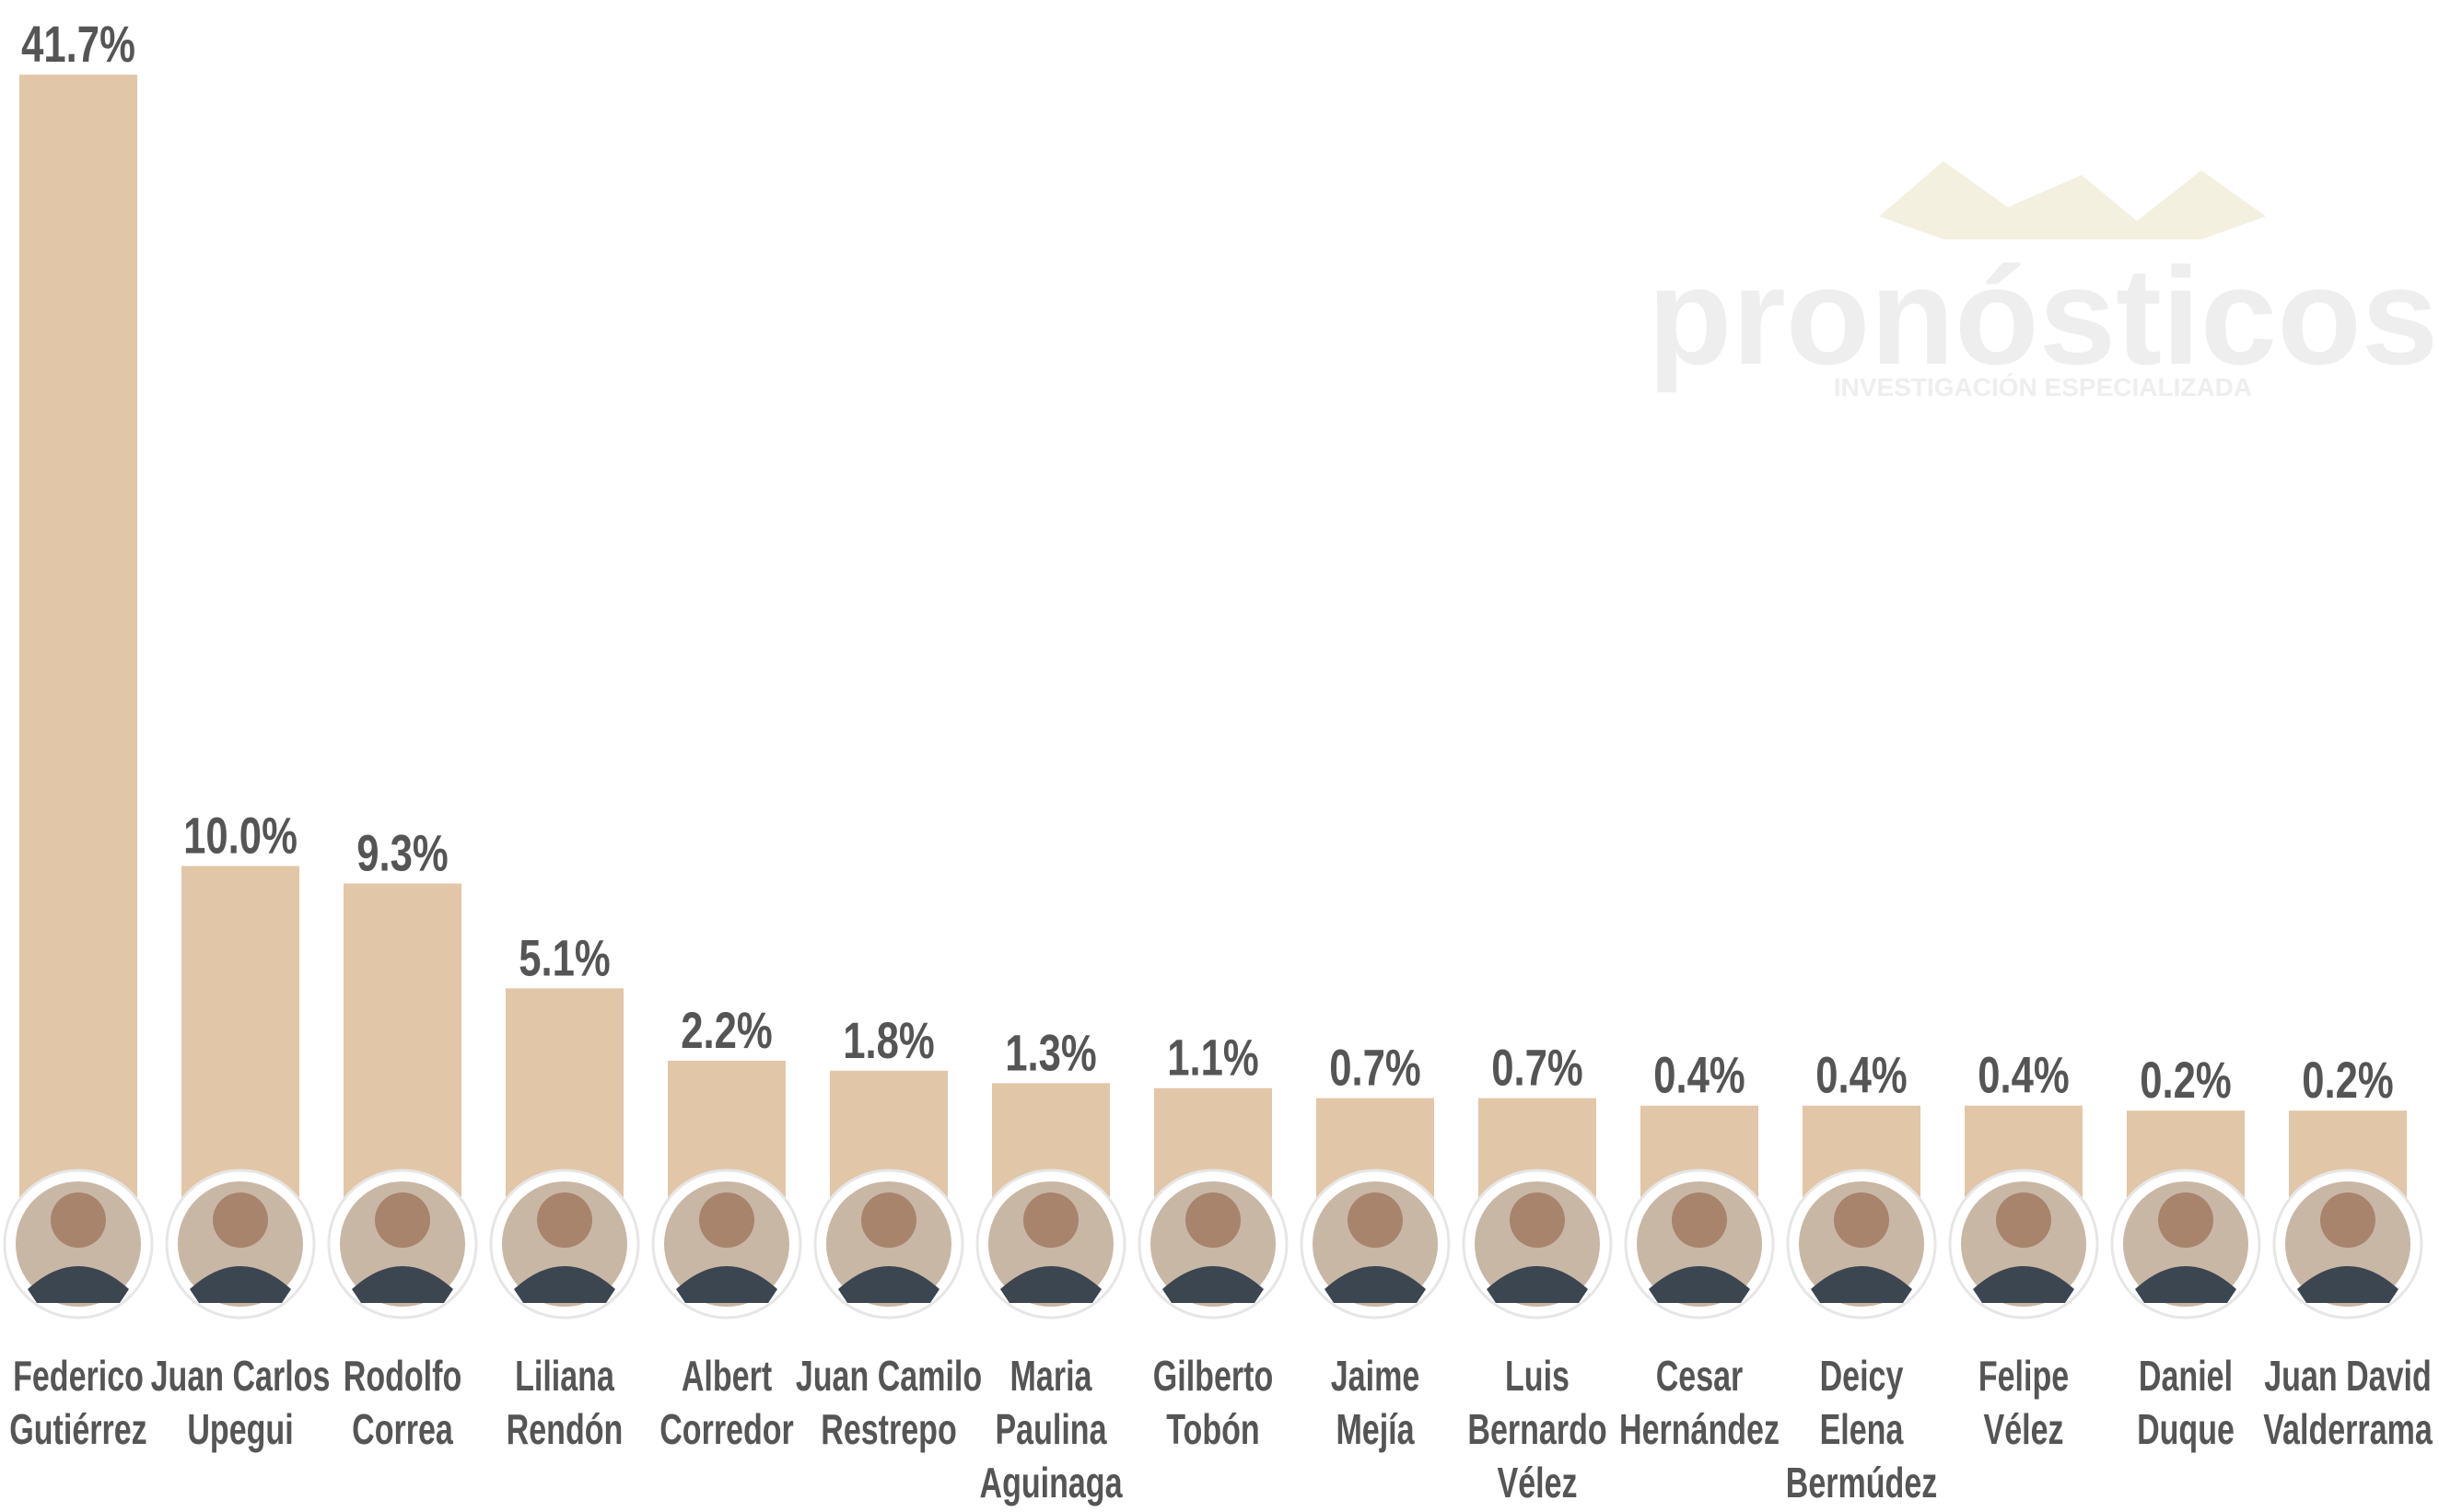 Image resolution: width=2439 pixels, height=1512 pixels. I want to click on x-tick-label: Correa, so click(402, 1429).